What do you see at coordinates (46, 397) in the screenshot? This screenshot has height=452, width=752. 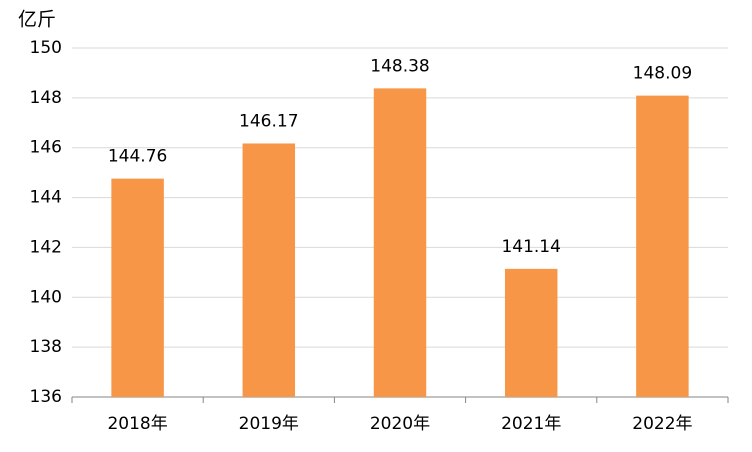 I see `y-tick-label: 136` at bounding box center [46, 397].